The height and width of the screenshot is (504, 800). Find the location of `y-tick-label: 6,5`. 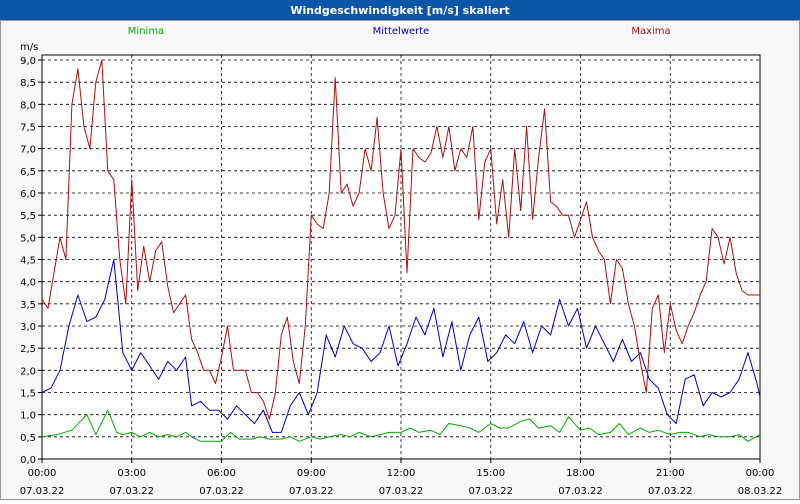

y-tick-label: 6,5 is located at coordinates (28, 172).